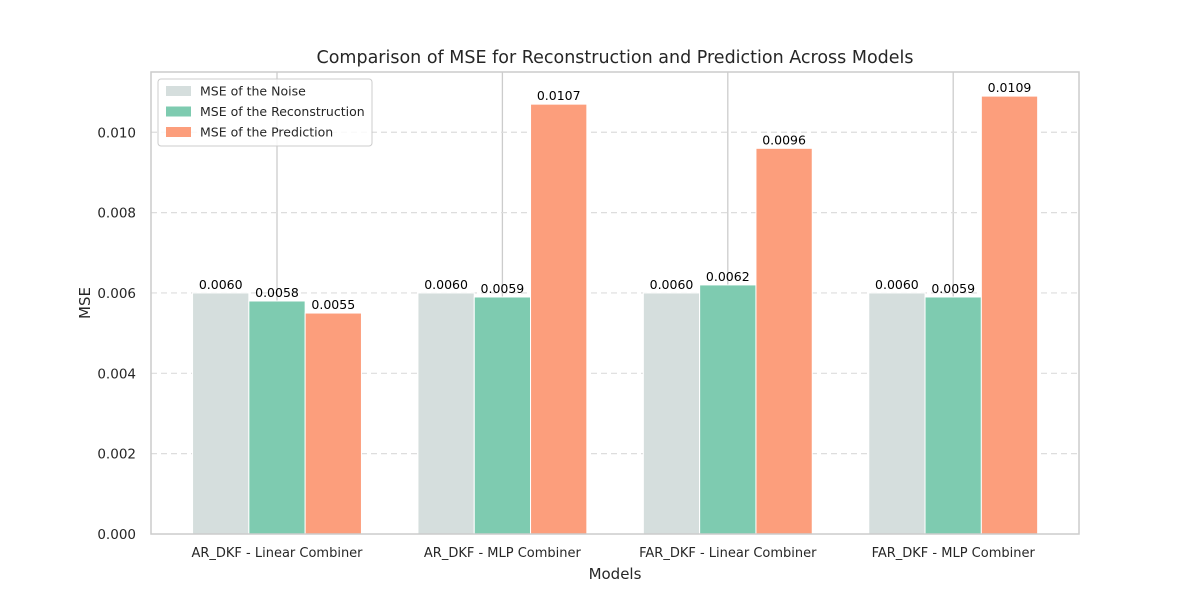 The height and width of the screenshot is (600, 1200). What do you see at coordinates (784, 139) in the screenshot?
I see `data-label: 0.0096` at bounding box center [784, 139].